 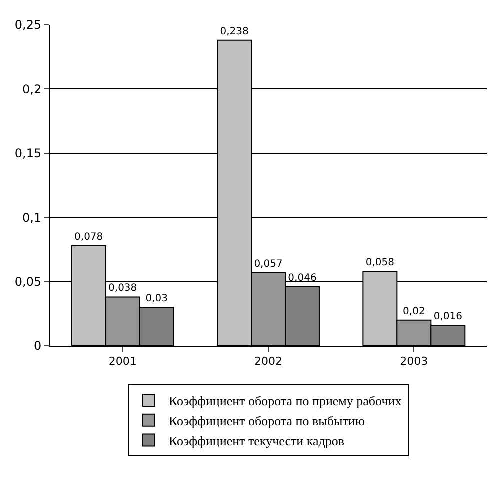 What do you see at coordinates (414, 312) in the screenshot?
I see `data-label: 0,02` at bounding box center [414, 312].